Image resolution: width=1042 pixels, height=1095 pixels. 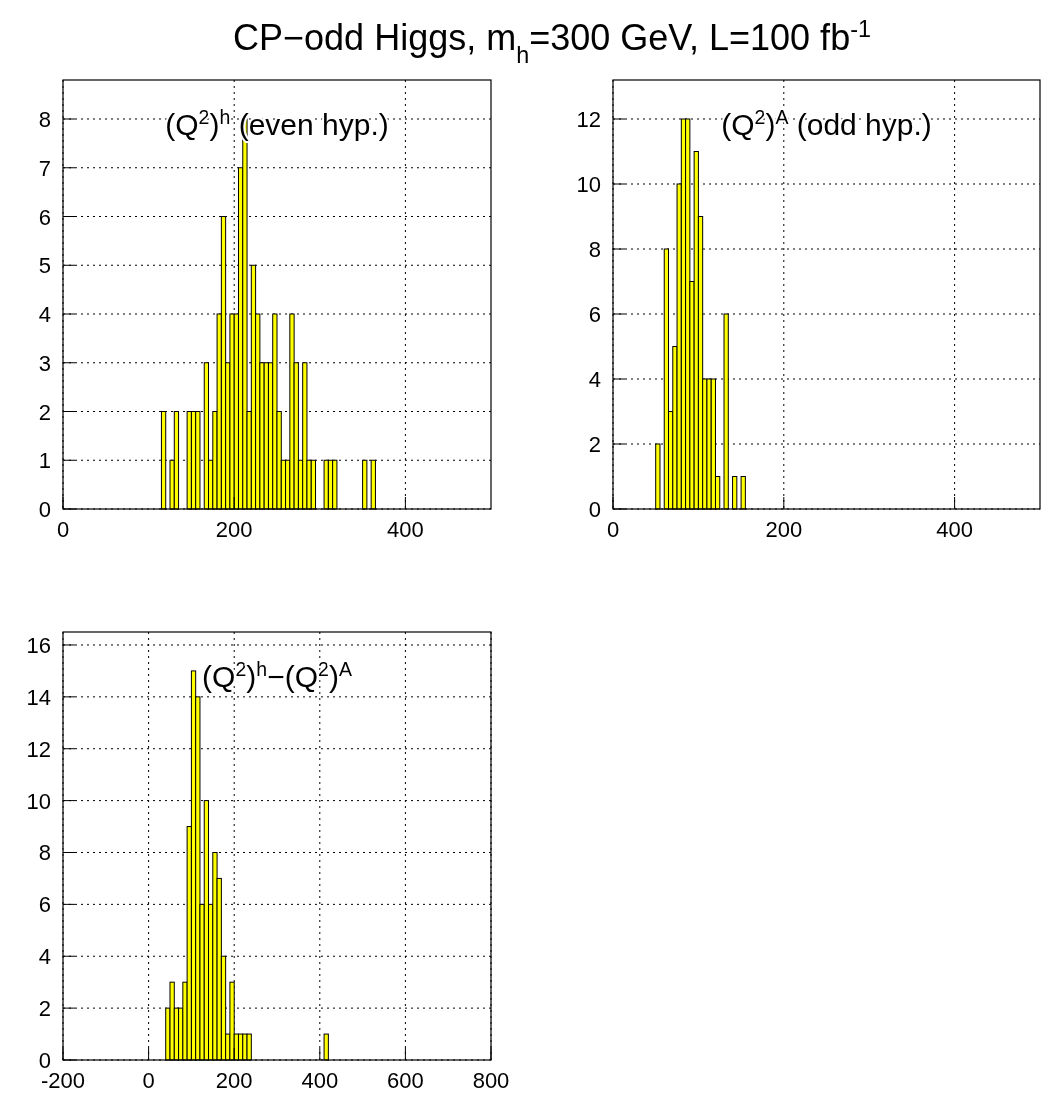 What do you see at coordinates (44, 168) in the screenshot?
I see `y-tick-label: 7` at bounding box center [44, 168].